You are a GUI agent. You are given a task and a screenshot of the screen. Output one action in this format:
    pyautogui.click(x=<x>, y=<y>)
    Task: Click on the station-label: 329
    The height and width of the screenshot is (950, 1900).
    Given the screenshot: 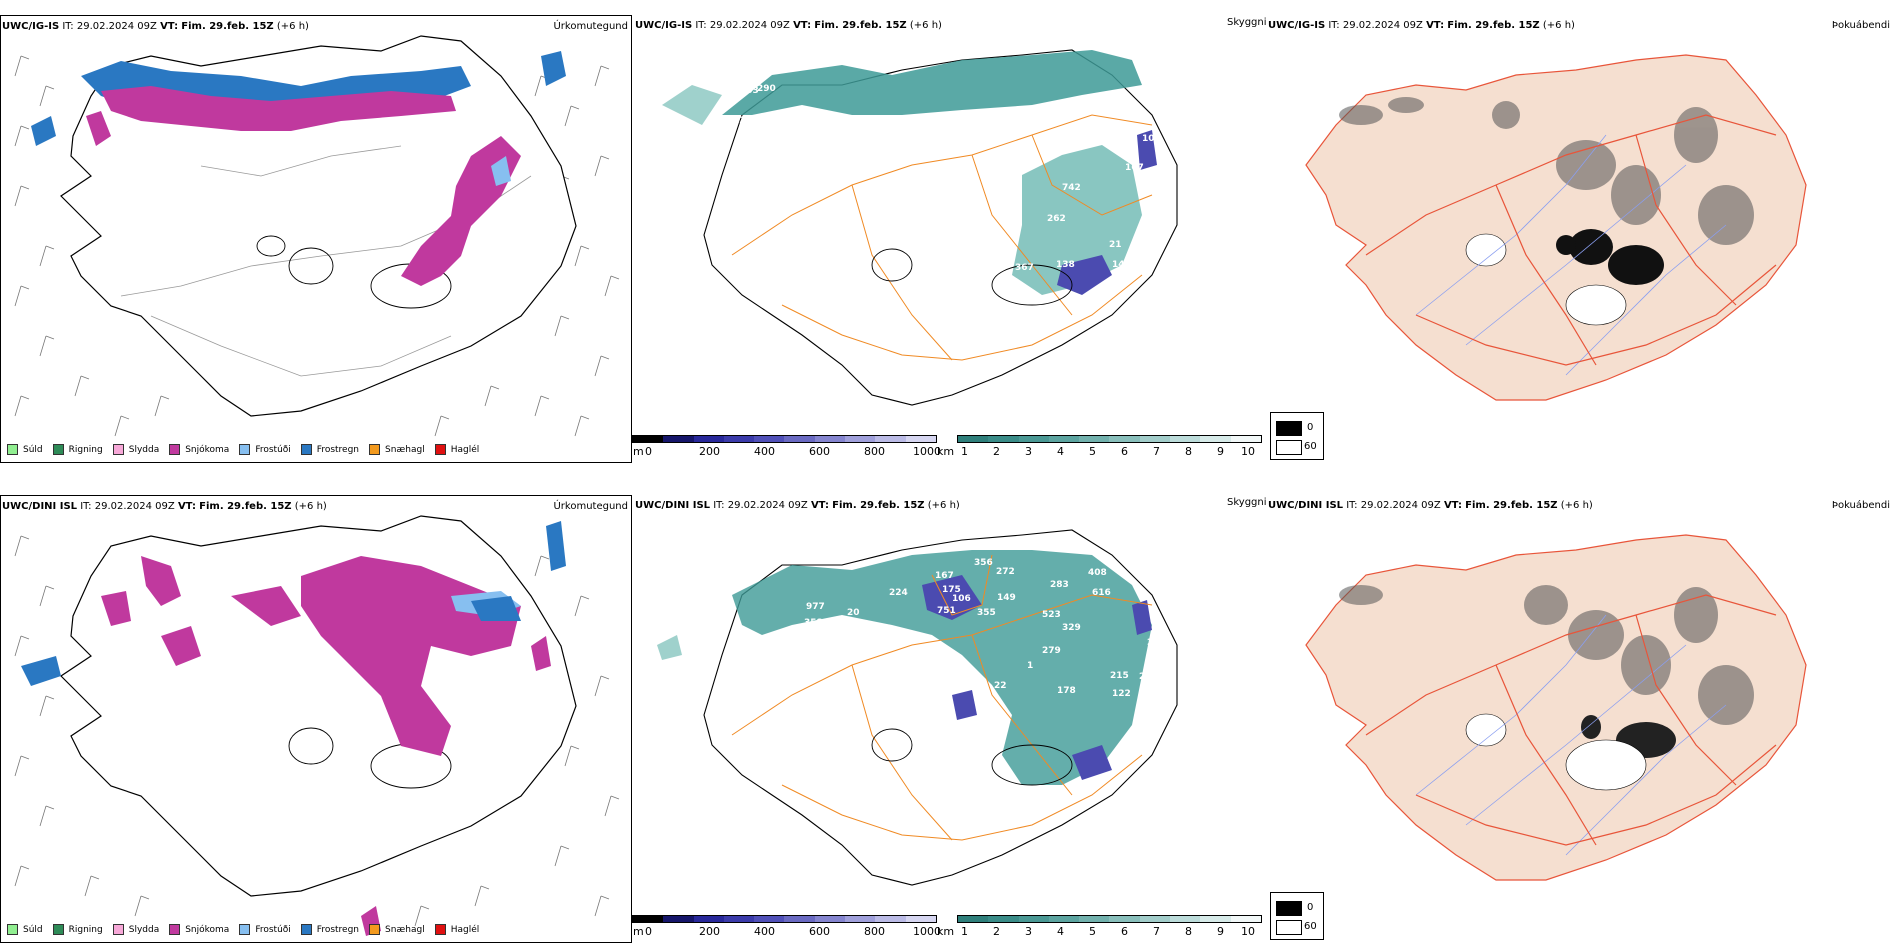 What is the action you would take?
    pyautogui.click(x=1071, y=628)
    